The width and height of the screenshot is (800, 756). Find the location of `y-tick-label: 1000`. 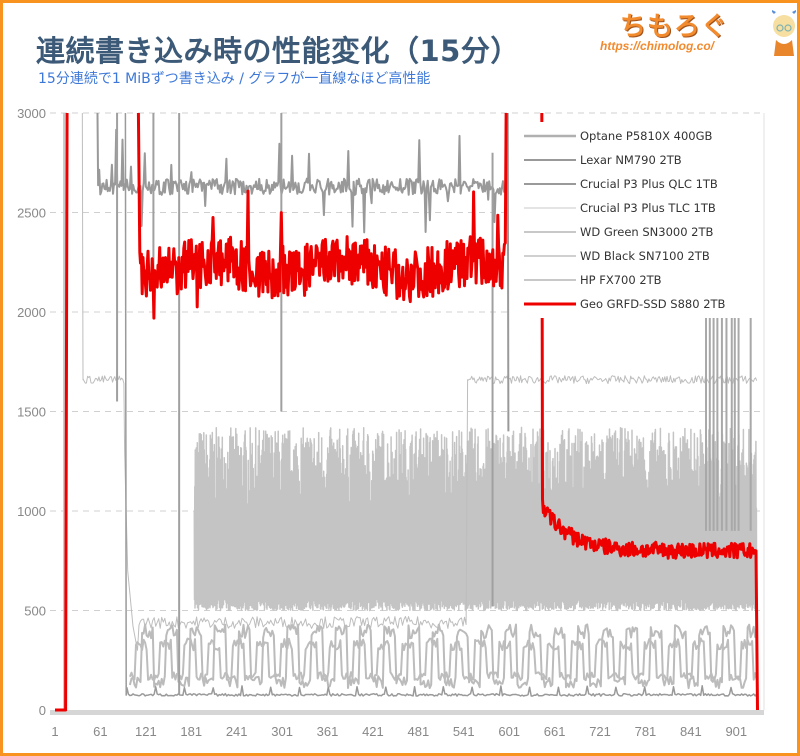

y-tick-label: 1000 is located at coordinates (31, 511).